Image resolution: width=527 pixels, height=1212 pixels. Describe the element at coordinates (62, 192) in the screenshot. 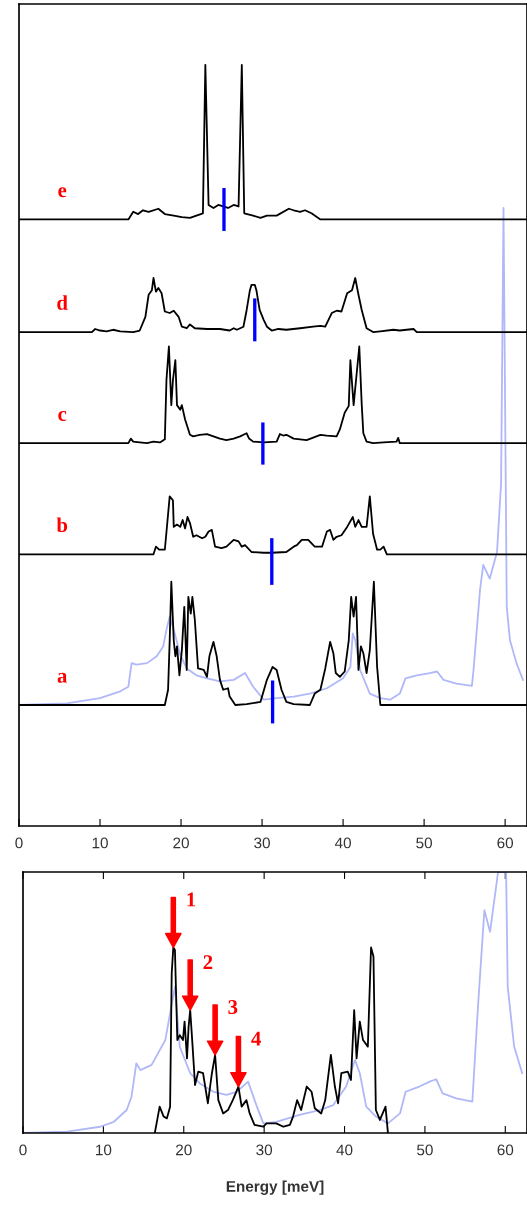

I see `series-label: e` at that location.